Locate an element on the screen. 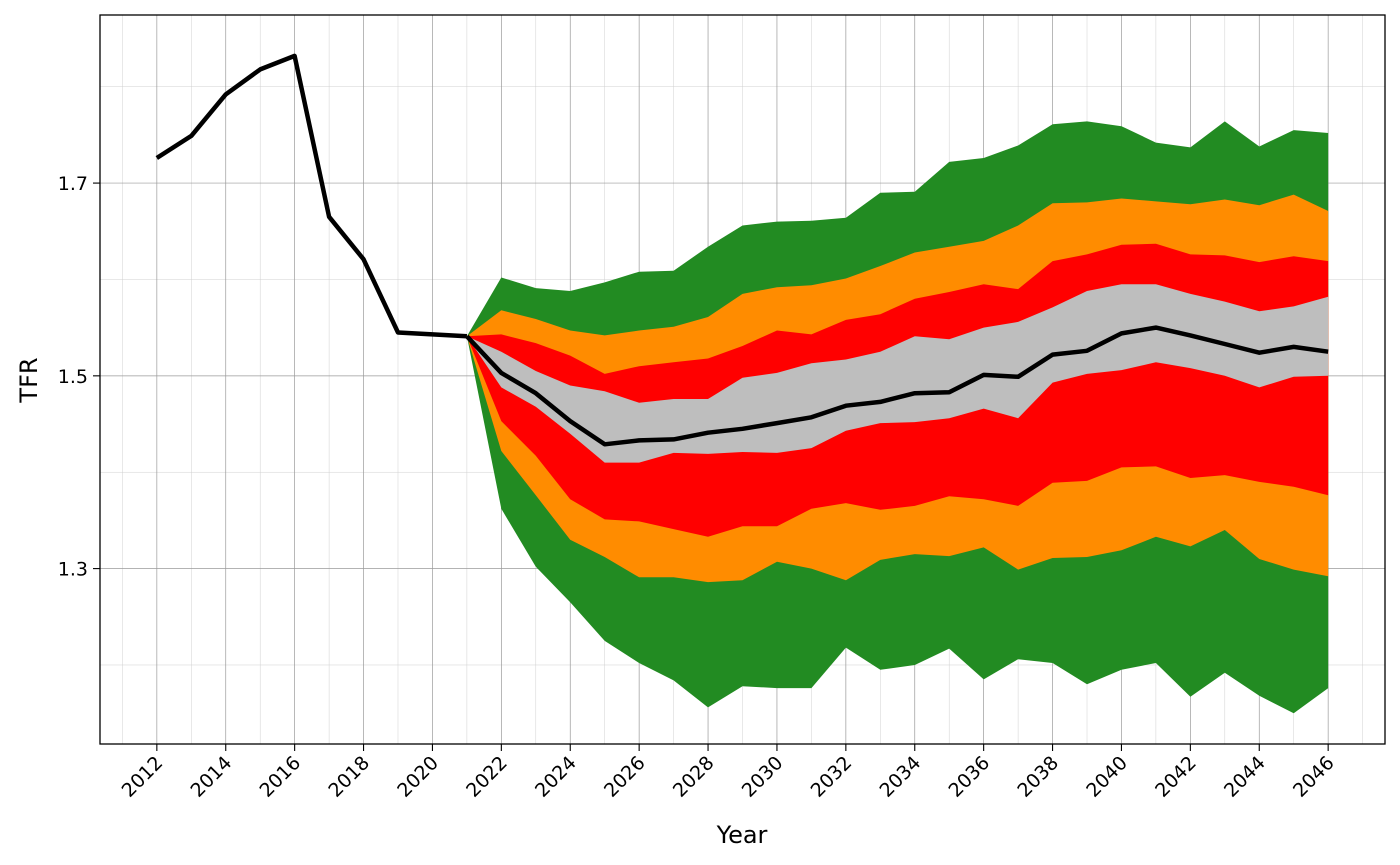  x-tick-label: 2028 is located at coordinates (694, 777).